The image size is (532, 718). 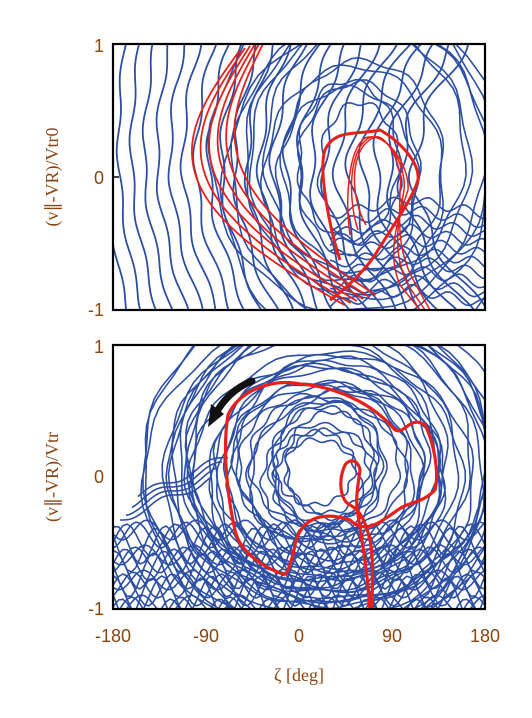 I want to click on top-ytick-minus1: -1, so click(x=96, y=310).